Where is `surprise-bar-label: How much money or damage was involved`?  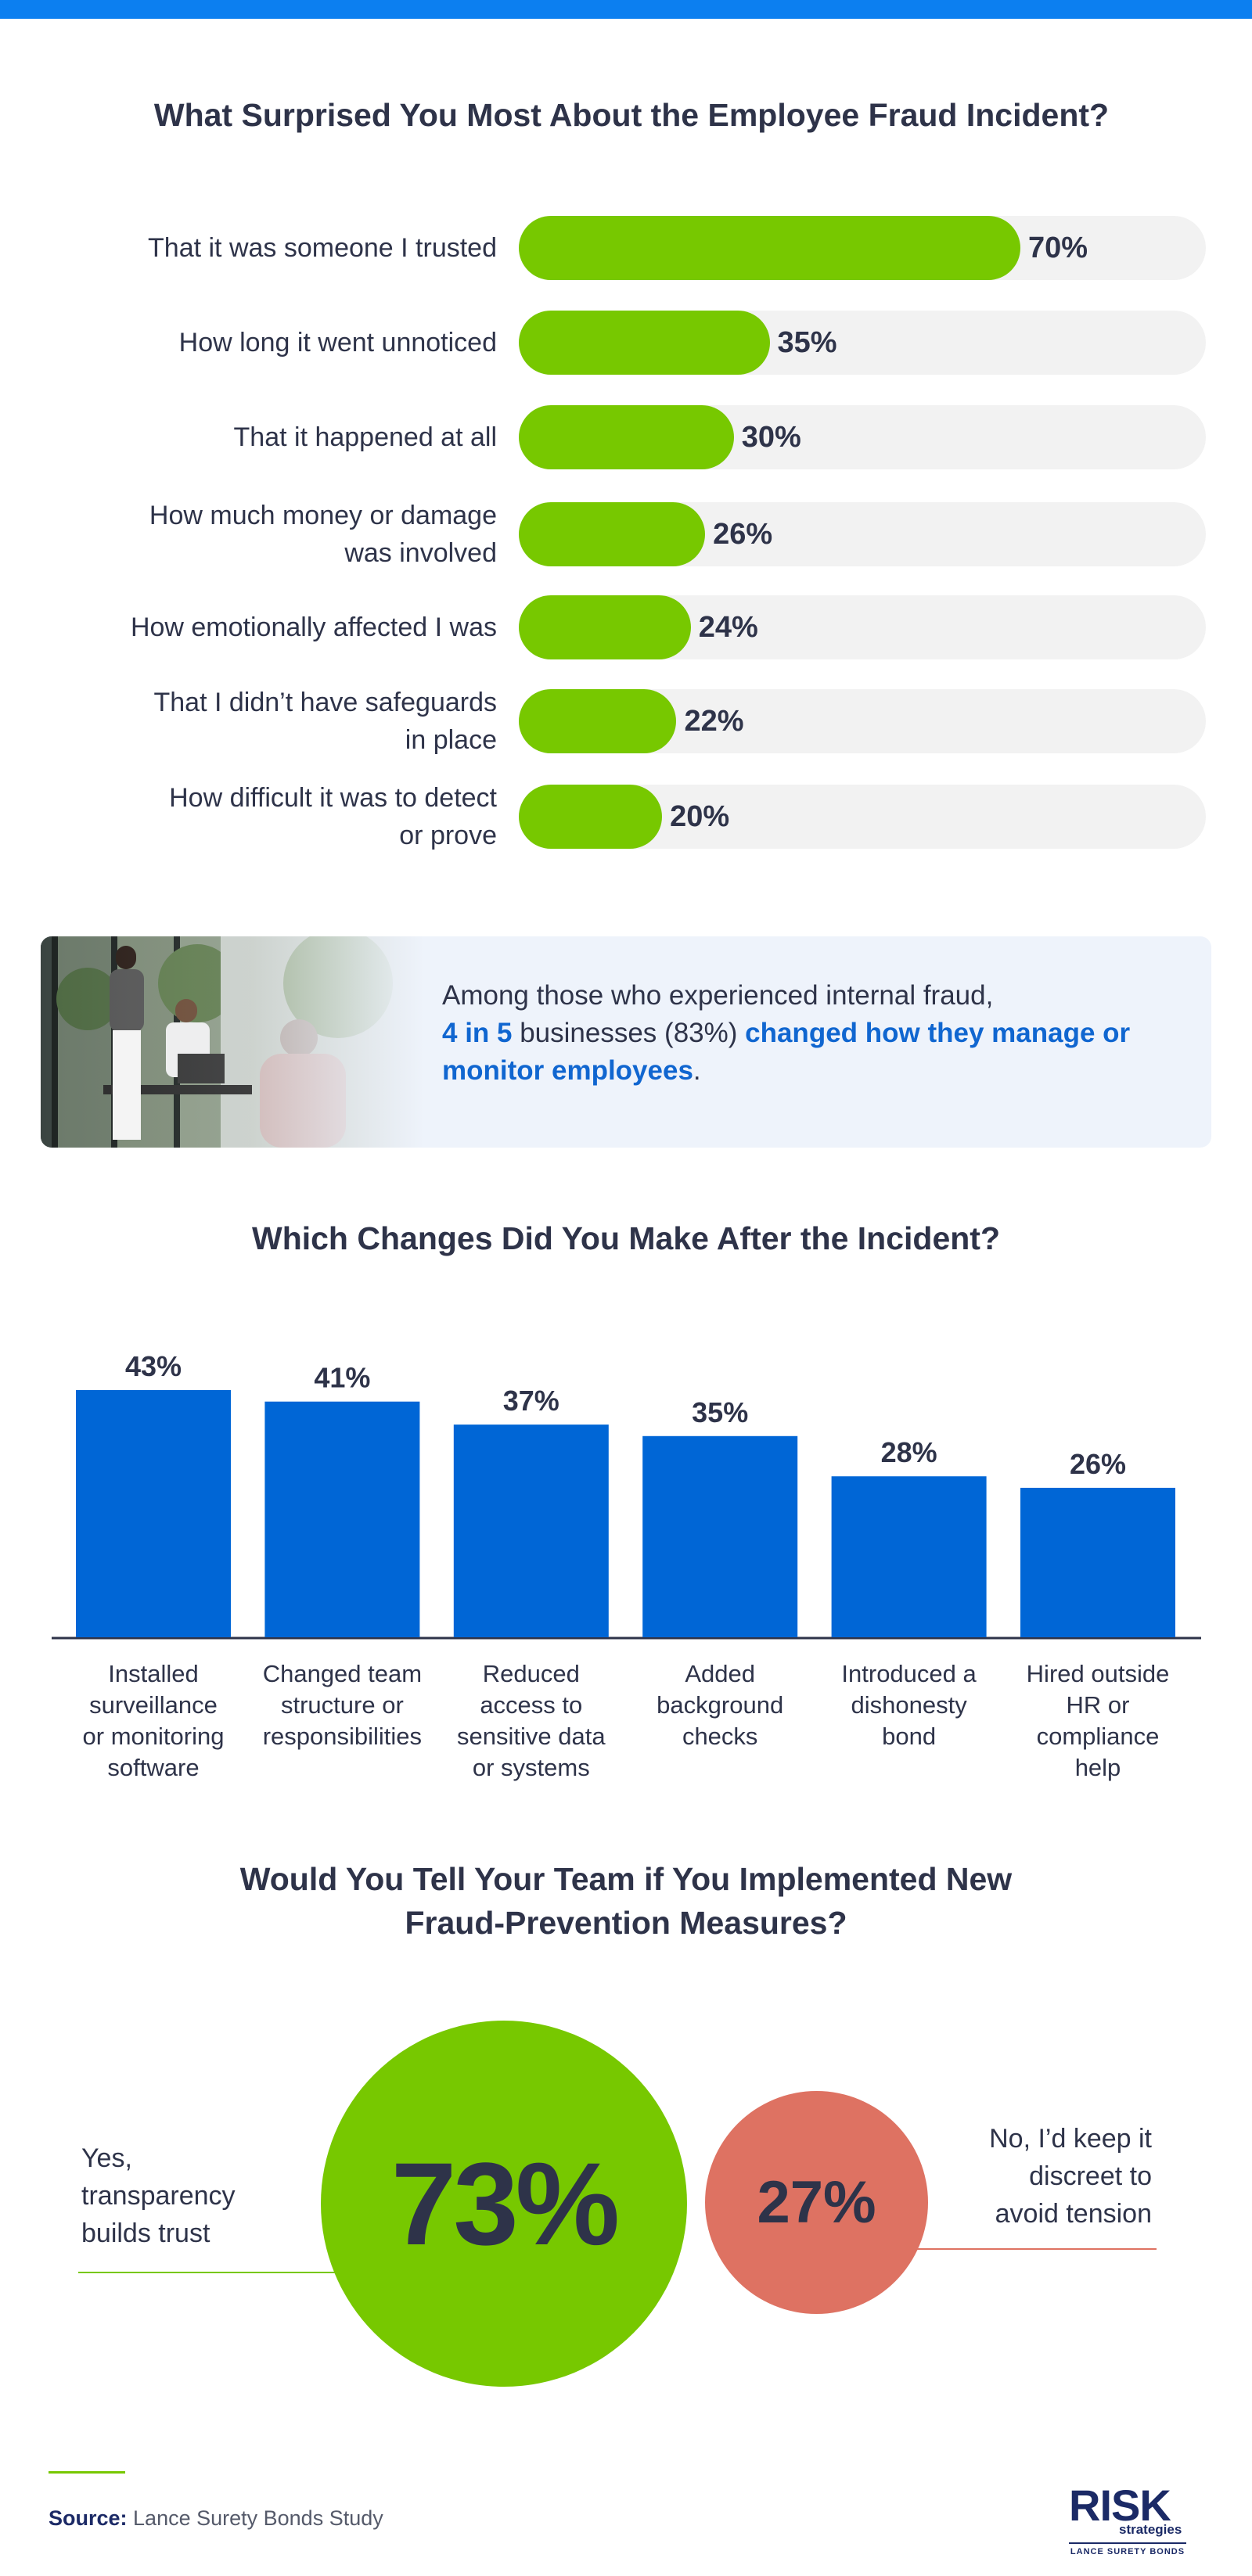 surprise-bar-label: How much money or damage was involved is located at coordinates (254, 534).